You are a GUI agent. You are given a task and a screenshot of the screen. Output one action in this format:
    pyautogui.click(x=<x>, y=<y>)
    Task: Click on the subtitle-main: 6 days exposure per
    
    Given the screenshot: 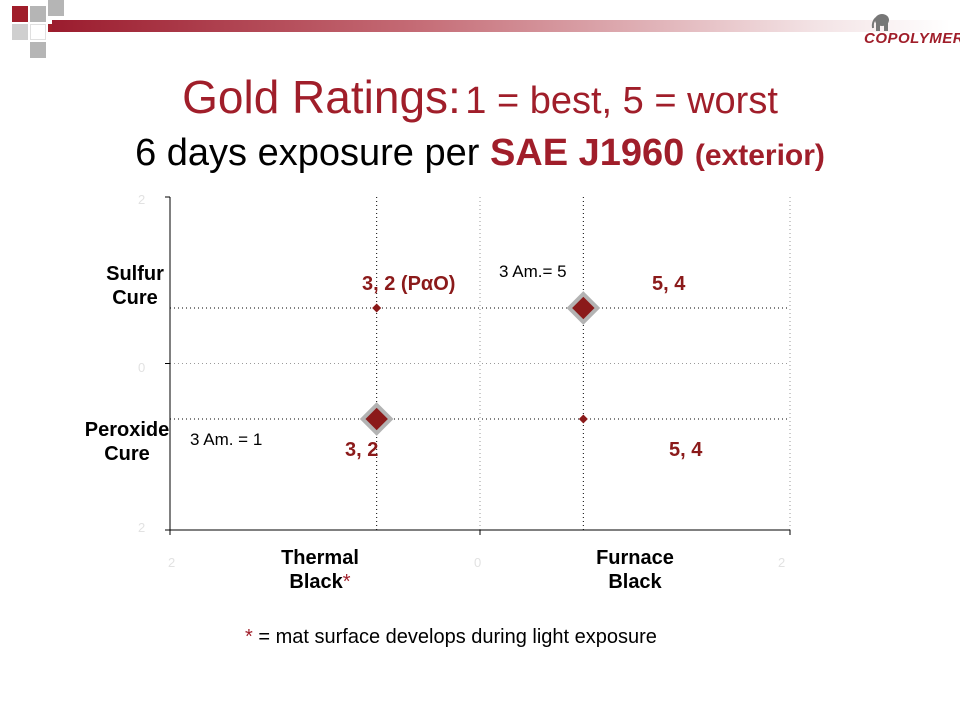 What is the action you would take?
    pyautogui.click(x=307, y=153)
    